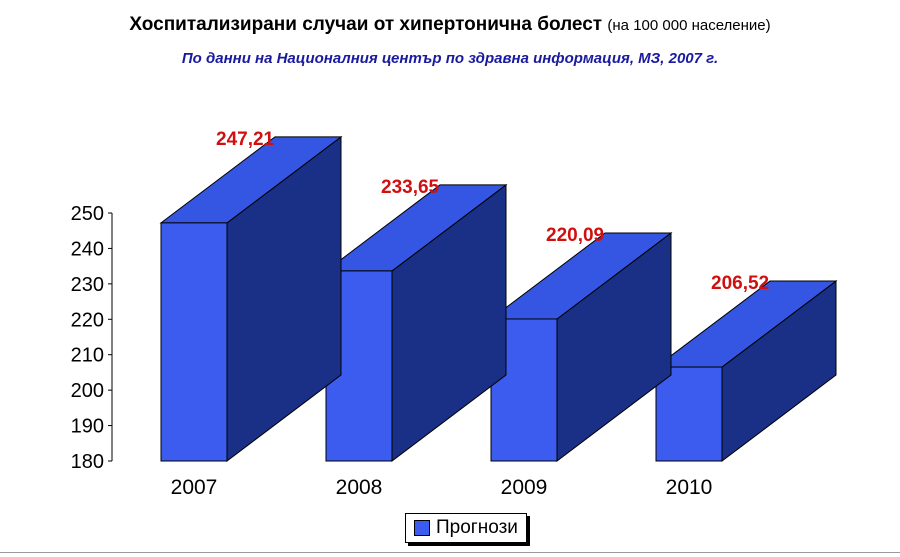 Image resolution: width=900 pixels, height=557 pixels. Describe the element at coordinates (87, 320) in the screenshot. I see `y-tick-label: 220` at that location.